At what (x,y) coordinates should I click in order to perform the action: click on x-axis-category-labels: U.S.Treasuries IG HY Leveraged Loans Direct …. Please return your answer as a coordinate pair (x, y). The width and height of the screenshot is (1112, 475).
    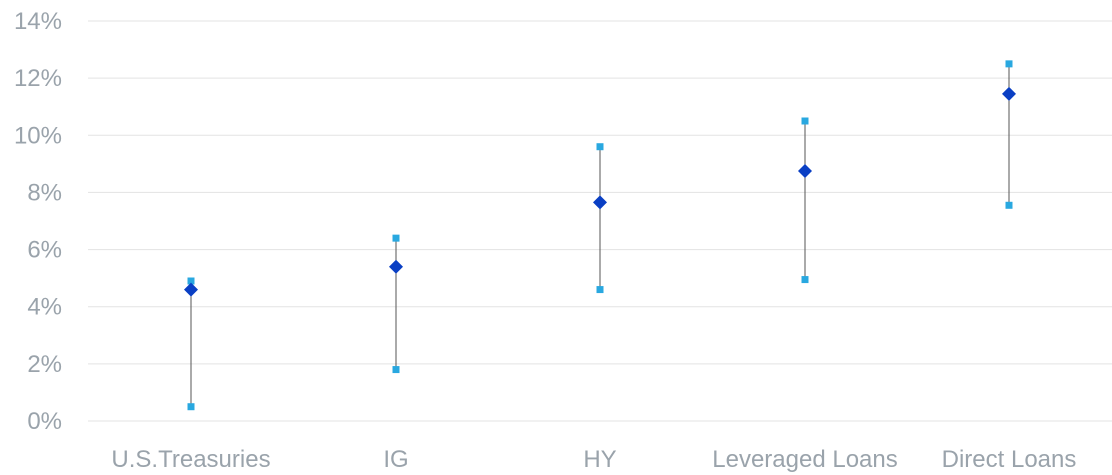
    Looking at the image, I should click on (593, 459).